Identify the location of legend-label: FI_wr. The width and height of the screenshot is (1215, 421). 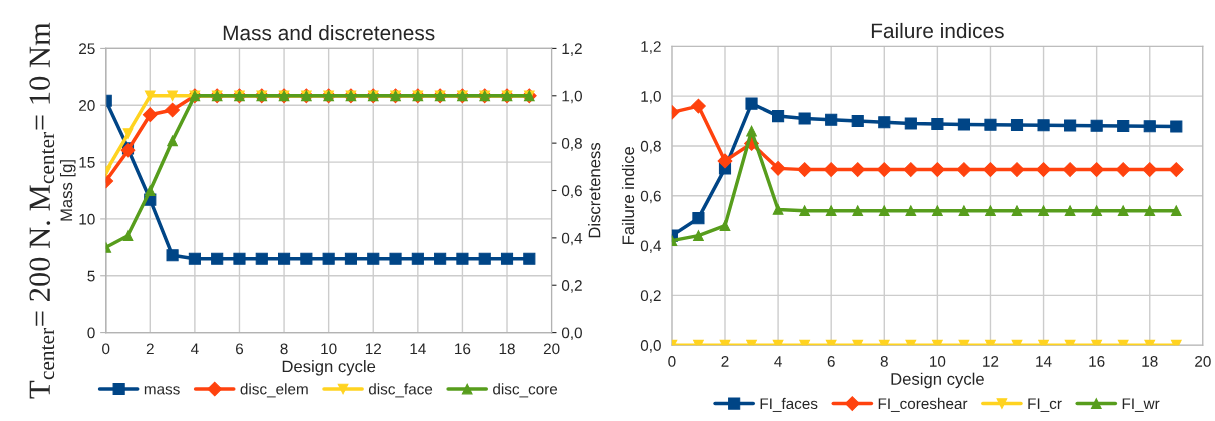
(1141, 405).